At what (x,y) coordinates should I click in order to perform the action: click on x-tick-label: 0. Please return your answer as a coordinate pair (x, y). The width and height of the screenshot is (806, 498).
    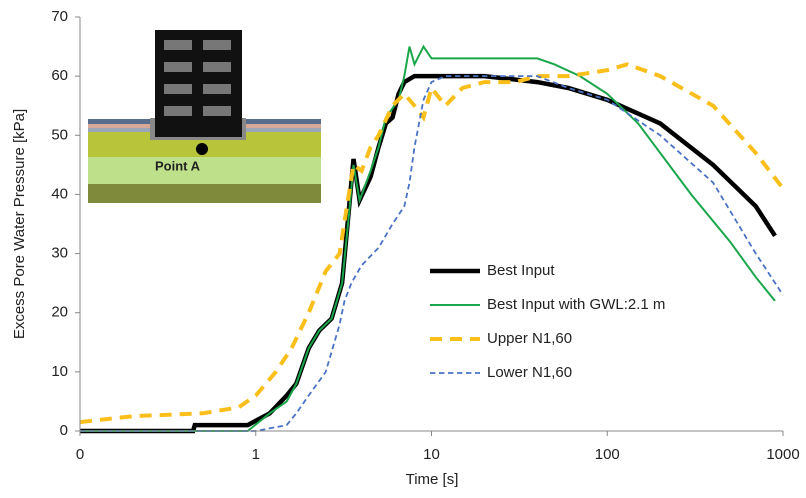
    Looking at the image, I should click on (80, 454).